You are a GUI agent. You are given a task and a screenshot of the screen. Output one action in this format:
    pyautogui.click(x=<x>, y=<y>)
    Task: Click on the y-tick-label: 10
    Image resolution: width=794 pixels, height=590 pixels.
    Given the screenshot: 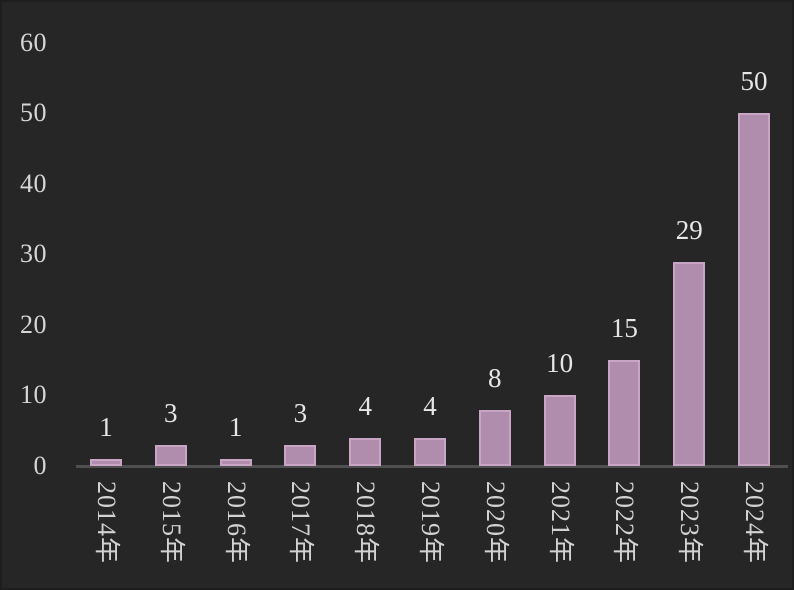 What is the action you would take?
    pyautogui.click(x=33, y=394)
    